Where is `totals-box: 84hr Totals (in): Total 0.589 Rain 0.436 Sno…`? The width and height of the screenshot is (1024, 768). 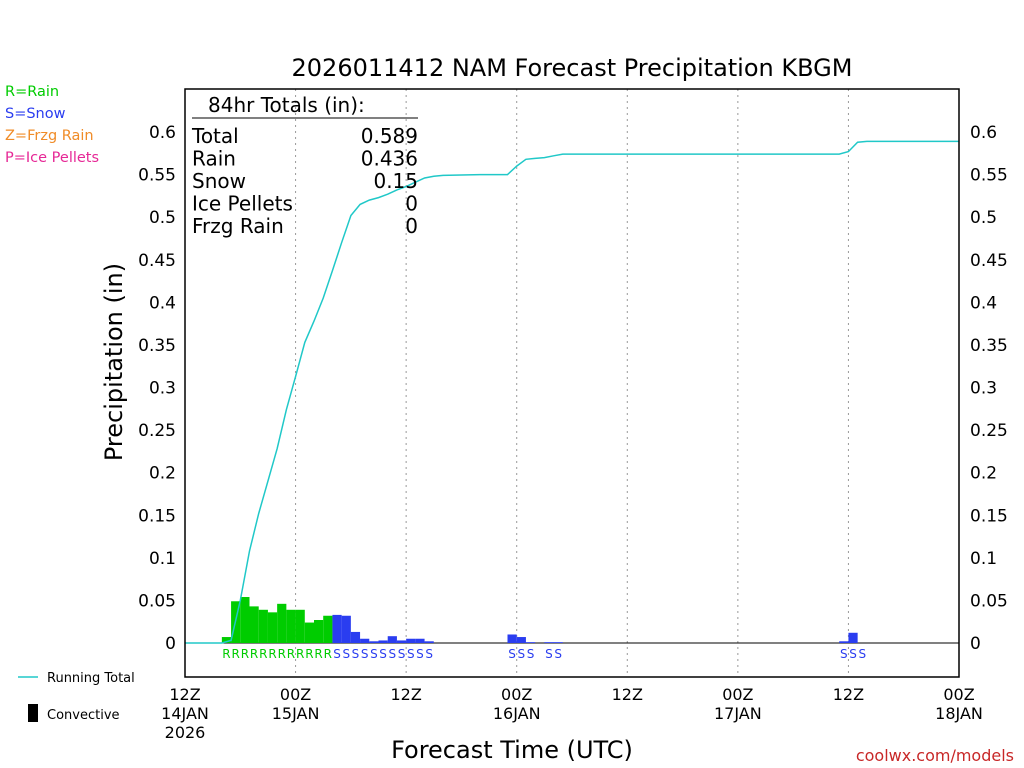 totals-box: 84hr Totals (in): Total 0.589 Rain 0.436 Sno… is located at coordinates (304, 165).